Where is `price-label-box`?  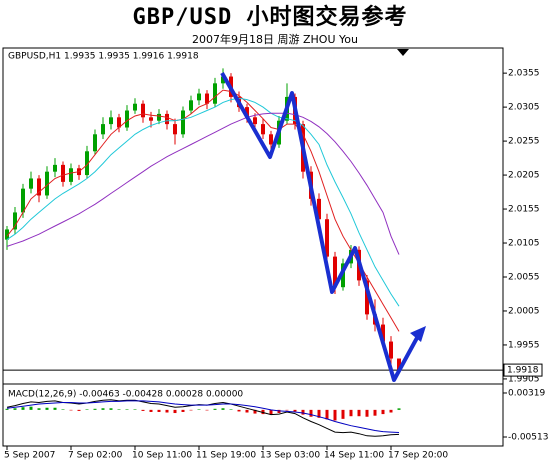 price-label-box is located at coordinates (523, 370).